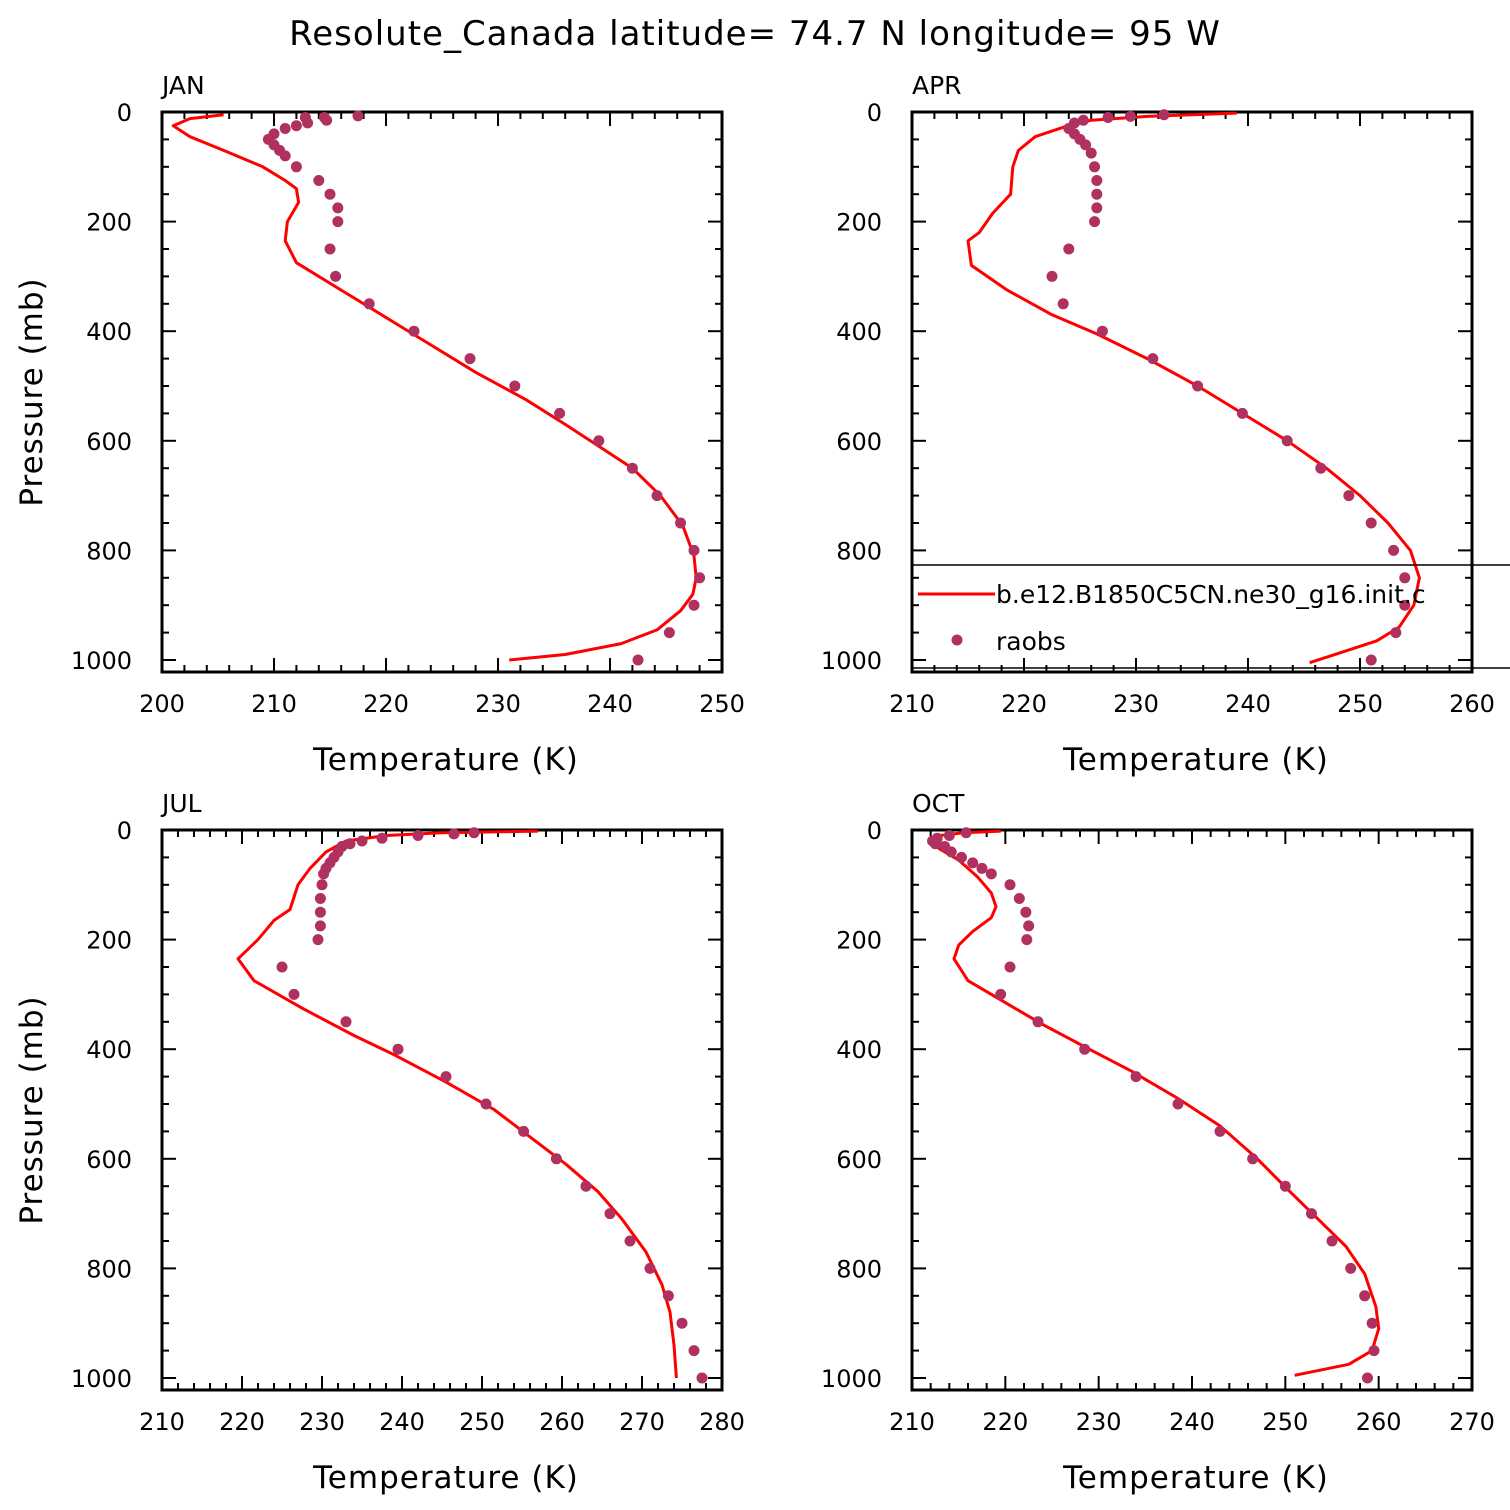  What do you see at coordinates (1136, 704) in the screenshot?
I see `panel-apr-xtick-label: 230` at bounding box center [1136, 704].